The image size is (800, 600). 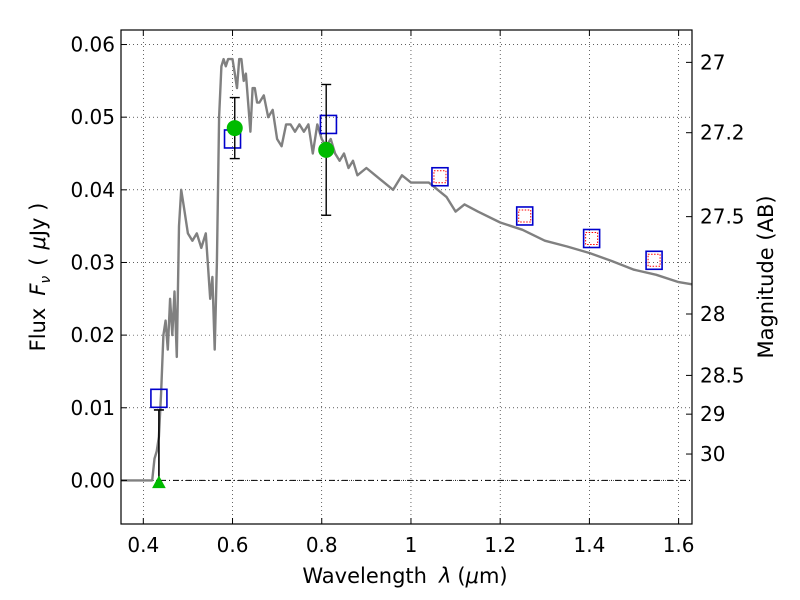 I want to click on y-tick-label: 0.03, so click(x=92, y=262).